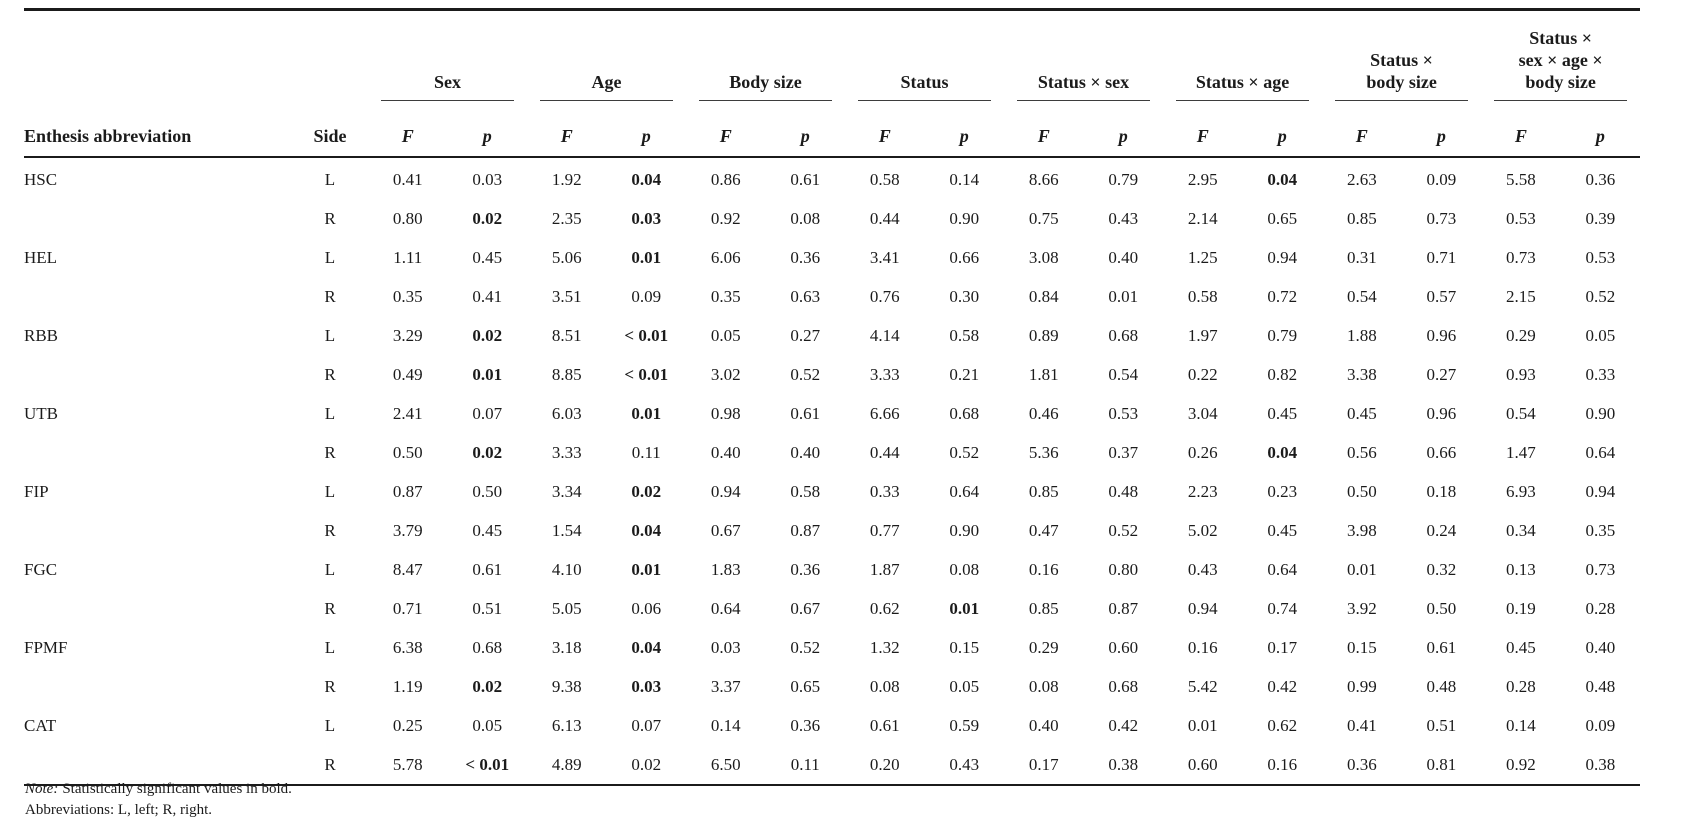 Image resolution: width=1685 pixels, height=824 pixels. What do you see at coordinates (884, 413) in the screenshot?
I see `f-value: 6.66` at bounding box center [884, 413].